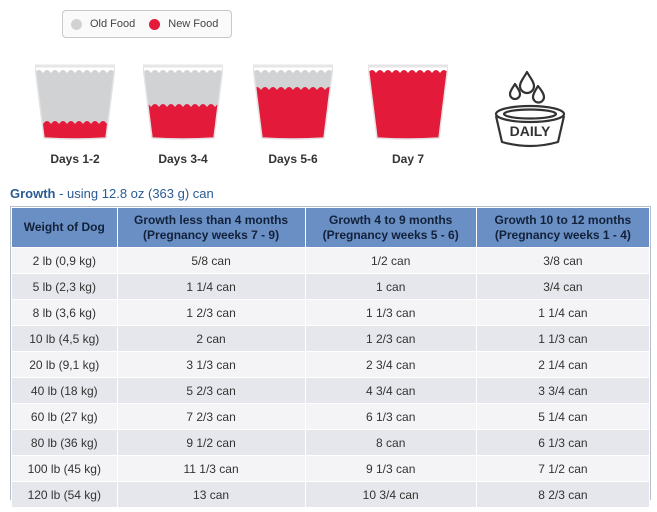  What do you see at coordinates (75, 159) in the screenshot?
I see `cup-label: Days 1-2` at bounding box center [75, 159].